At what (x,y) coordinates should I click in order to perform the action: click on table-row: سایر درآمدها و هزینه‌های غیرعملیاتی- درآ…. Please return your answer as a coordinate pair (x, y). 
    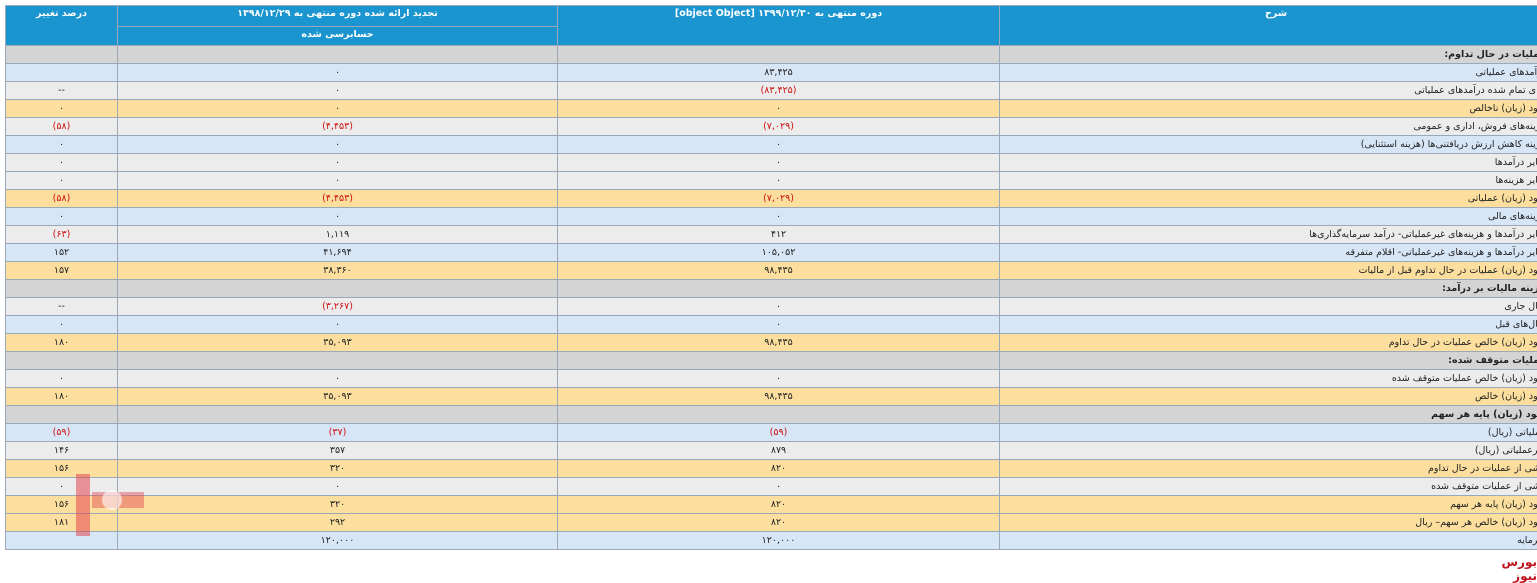
    Looking at the image, I should click on (771, 235).